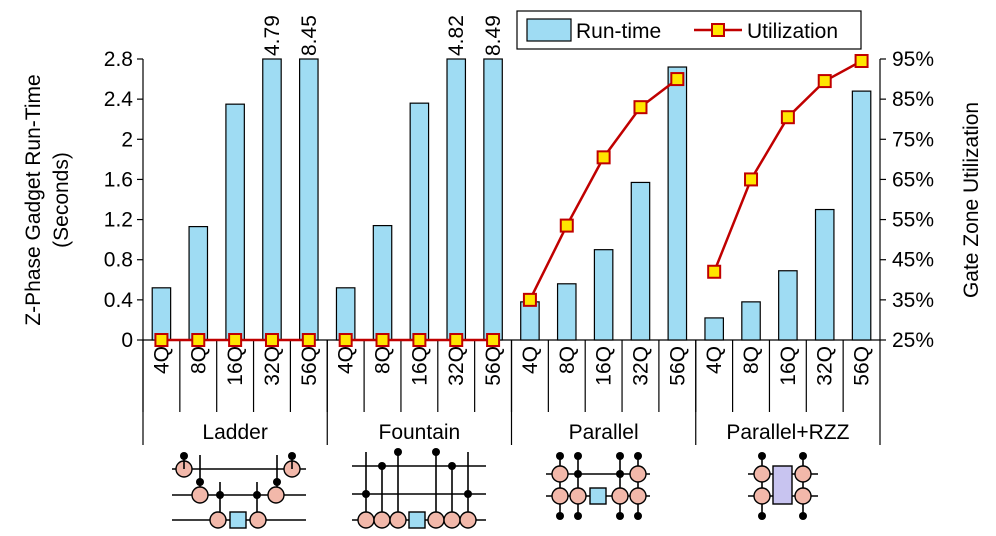  What do you see at coordinates (913, 59) in the screenshot?
I see `y2-tick-label: 95%` at bounding box center [913, 59].